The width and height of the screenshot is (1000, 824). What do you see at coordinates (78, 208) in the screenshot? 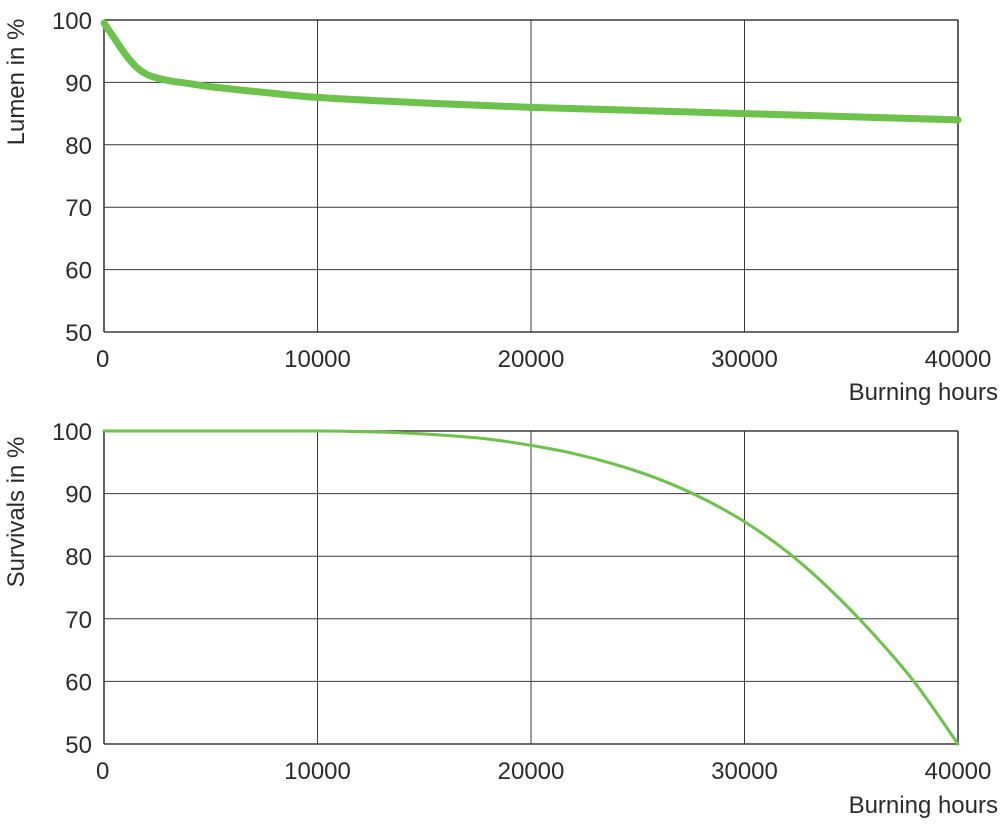
I see `lumen-y-tick-label: 70` at bounding box center [78, 208].